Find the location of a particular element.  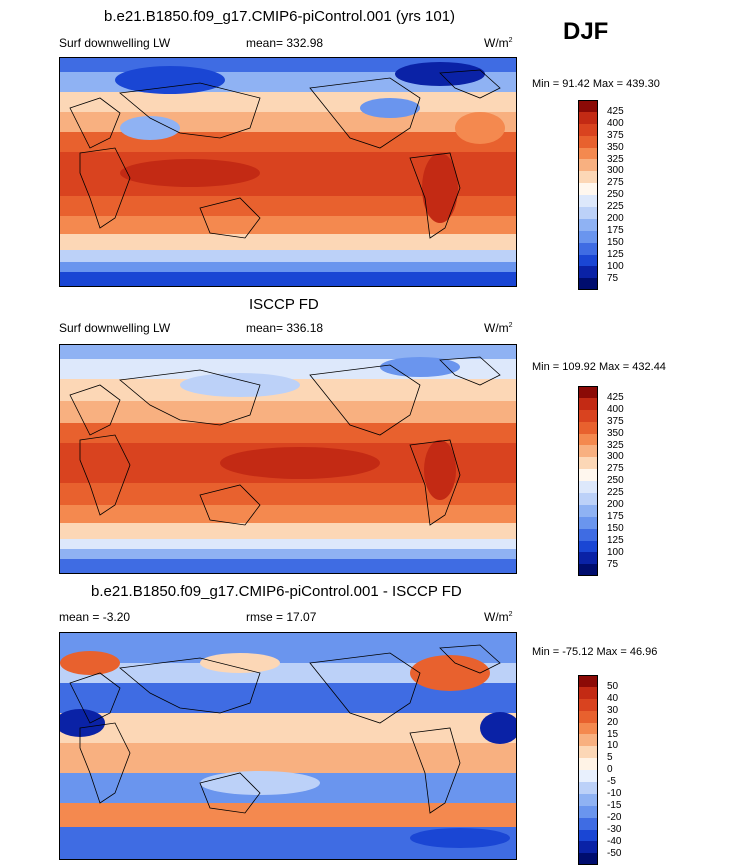

colorbar-tick-label: -20 is located at coordinates (614, 817).